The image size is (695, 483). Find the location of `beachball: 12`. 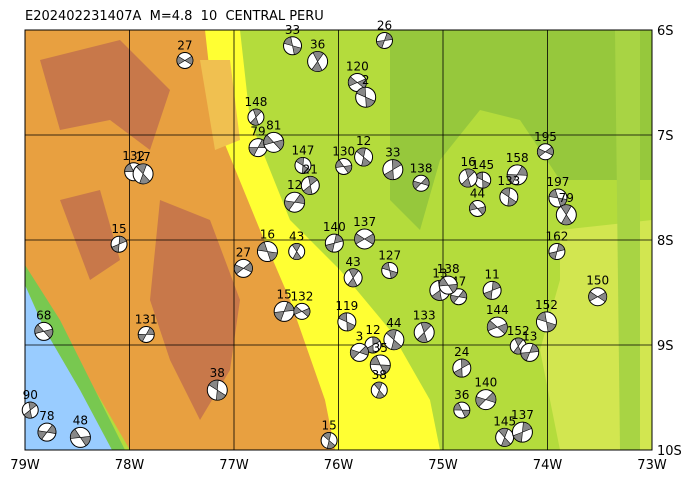

beachball: 12 is located at coordinates (373, 338).